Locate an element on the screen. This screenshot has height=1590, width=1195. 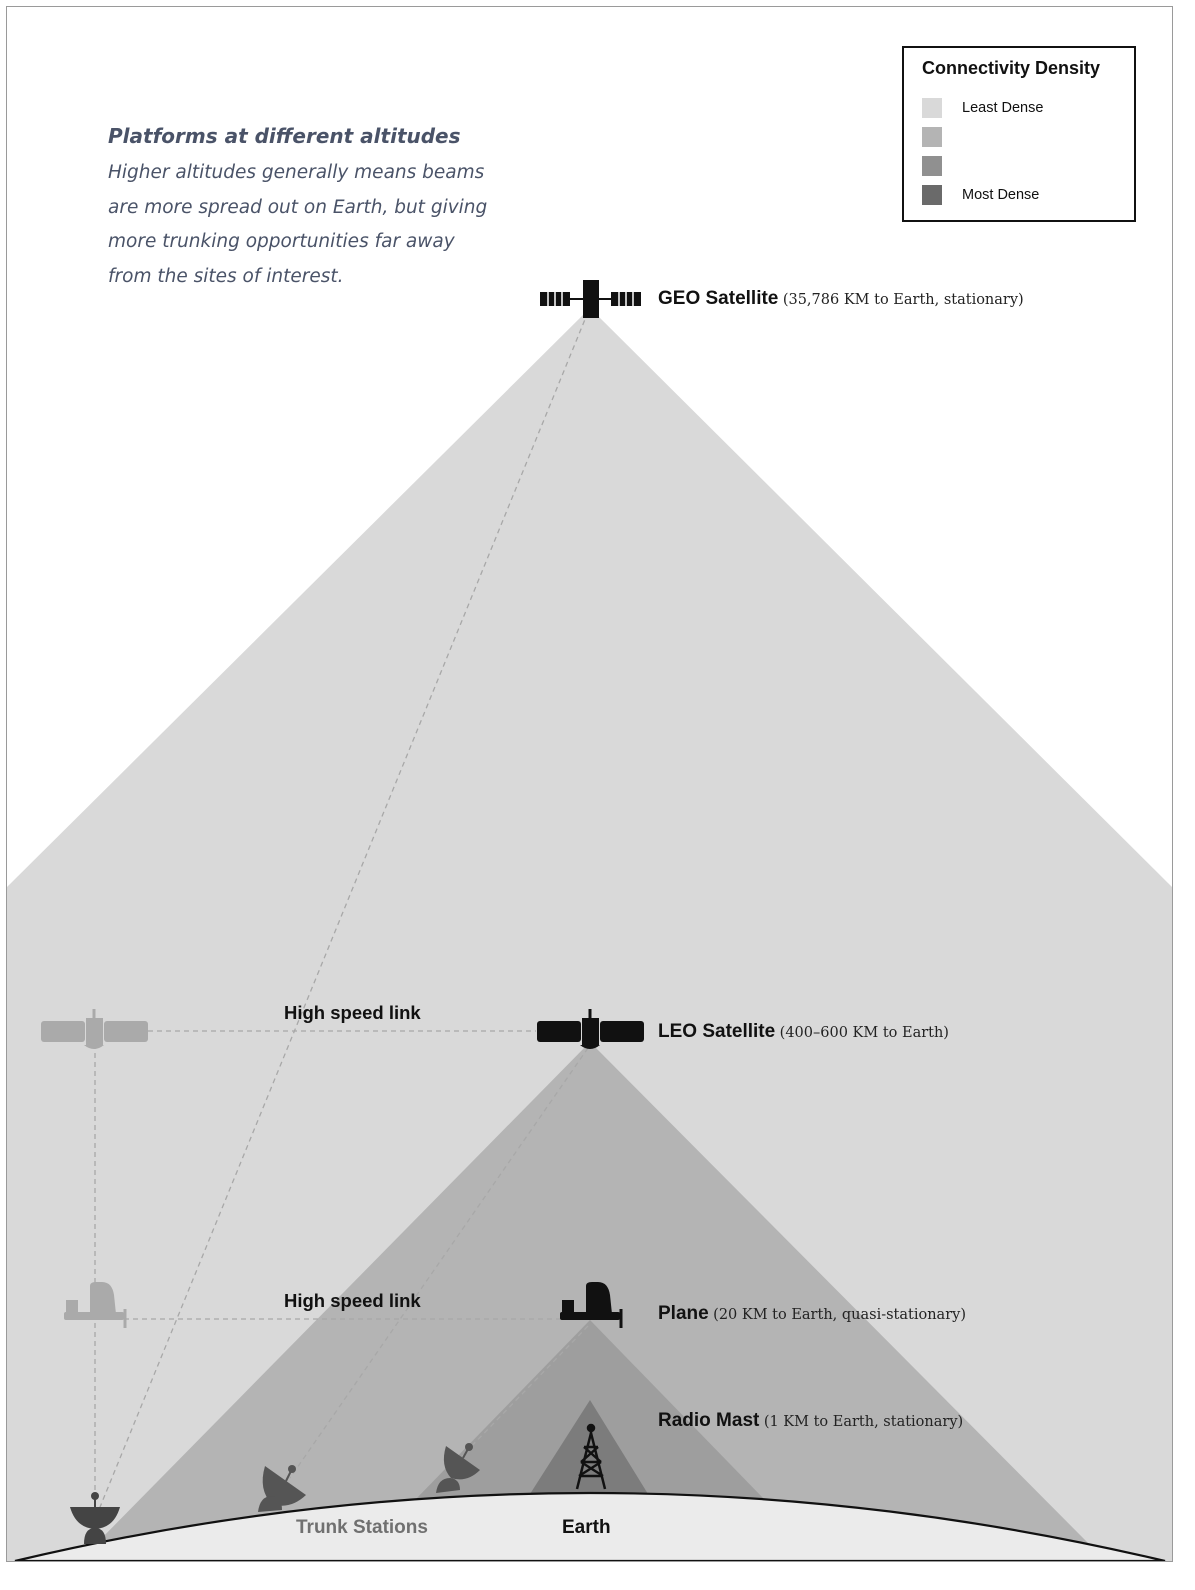
plane-detail: (20 KM to Earth, quasi-stationary) is located at coordinates (839, 1315).